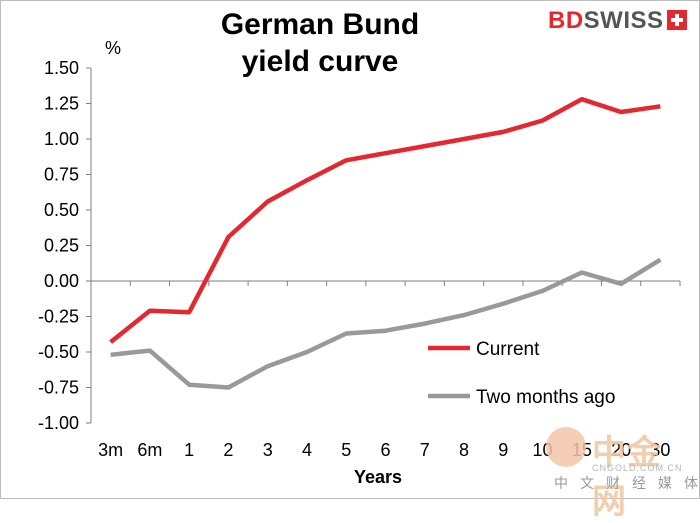 This screenshot has width=700, height=523. I want to click on x-tick-label: 5, so click(346, 450).